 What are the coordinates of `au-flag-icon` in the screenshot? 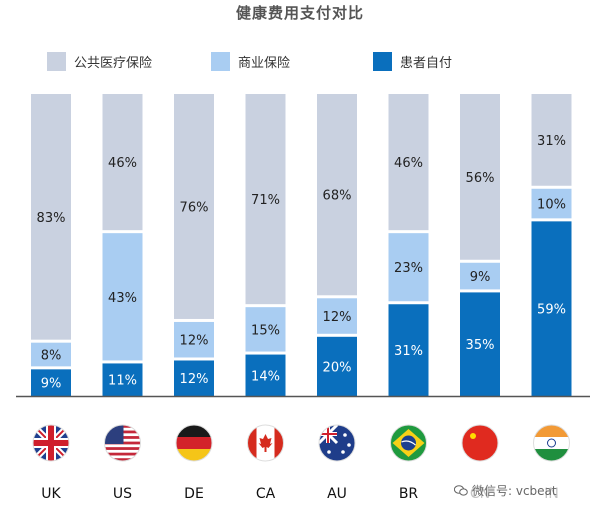 It's located at (337, 443).